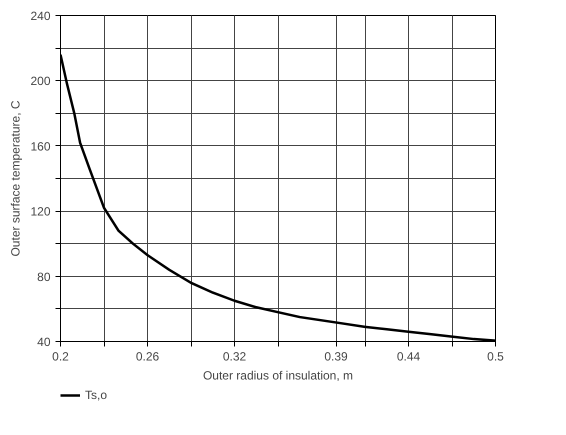 Image resolution: width=566 pixels, height=435 pixels. Describe the element at coordinates (495, 357) in the screenshot. I see `x-tick-label: 0.5` at that location.